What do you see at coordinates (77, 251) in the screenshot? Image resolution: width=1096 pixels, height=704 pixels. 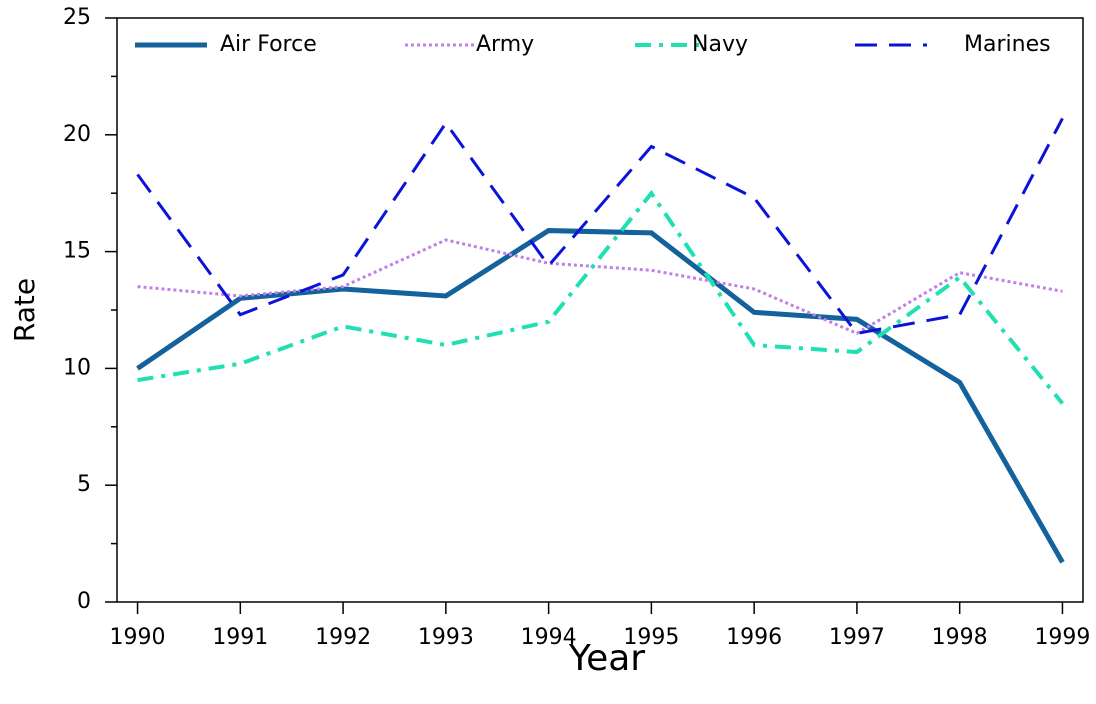 I see `y-tick-label: 15` at bounding box center [77, 251].